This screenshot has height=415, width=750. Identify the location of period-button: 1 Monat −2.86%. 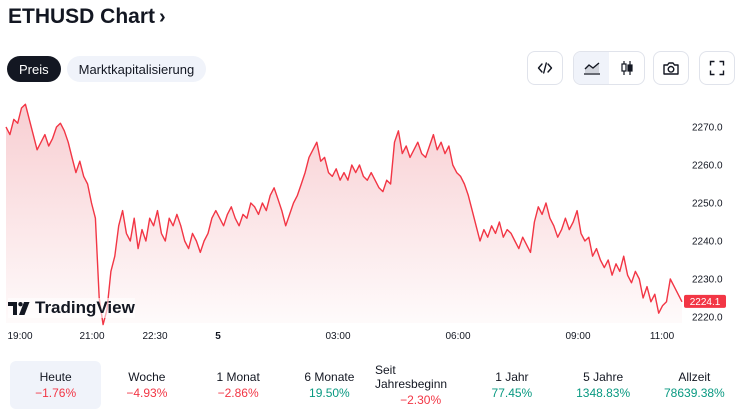
(238, 385).